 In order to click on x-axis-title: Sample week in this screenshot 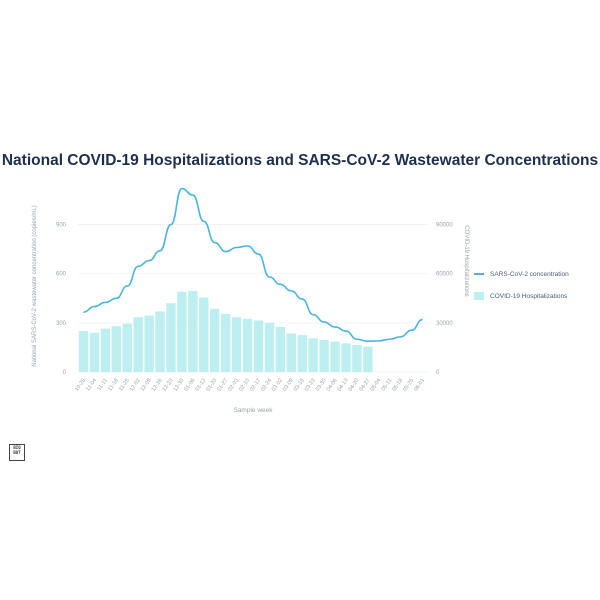, I will do `click(253, 410)`.